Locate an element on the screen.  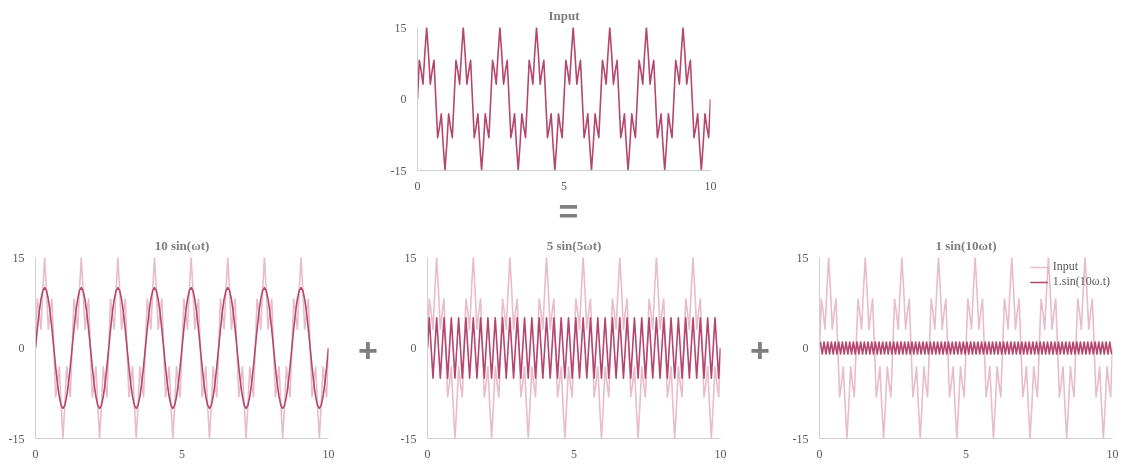
legend-label: Input is located at coordinates (1065, 266).